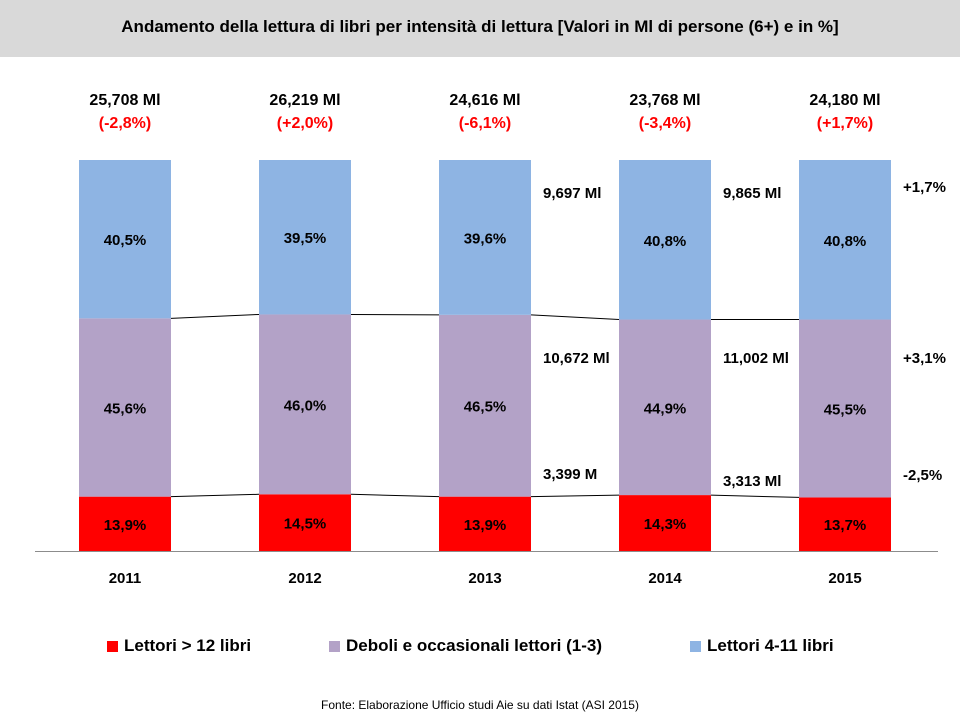 The width and height of the screenshot is (960, 720). I want to click on bar-medium-2015, so click(845, 240).